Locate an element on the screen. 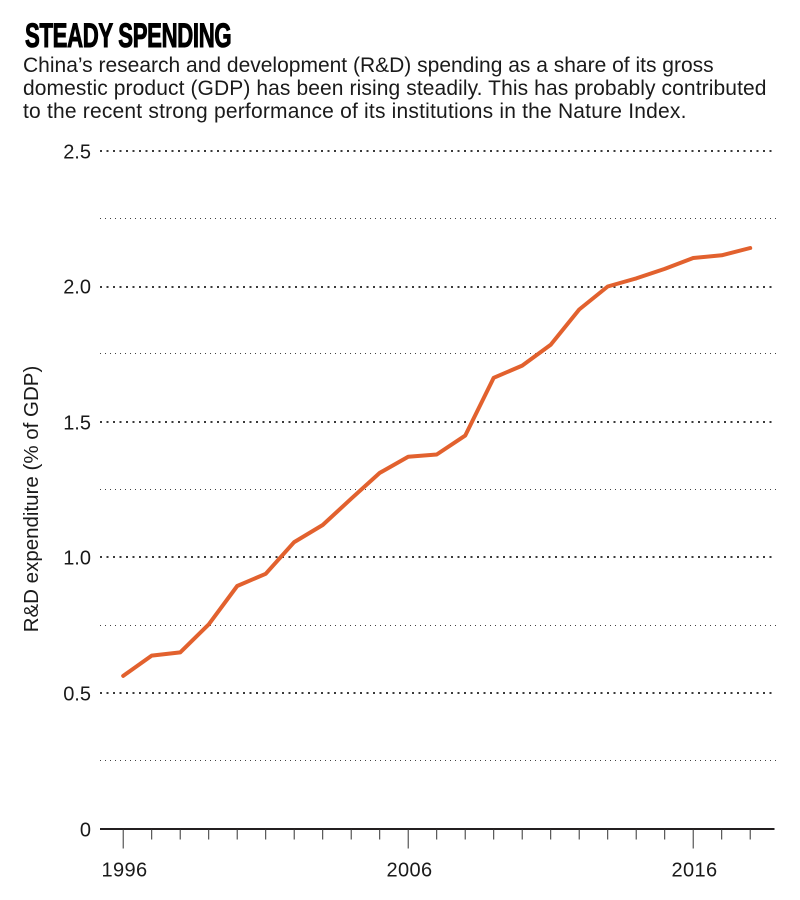 The width and height of the screenshot is (800, 900). svg-text: 2006 is located at coordinates (409, 871).